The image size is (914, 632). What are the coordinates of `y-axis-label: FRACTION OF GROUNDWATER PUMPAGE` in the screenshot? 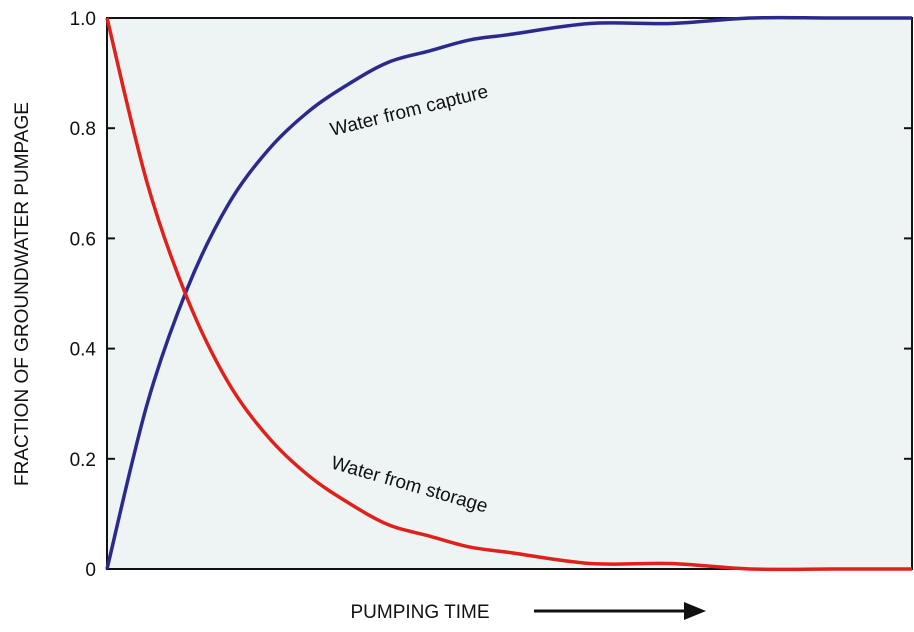 It's located at (22, 294).